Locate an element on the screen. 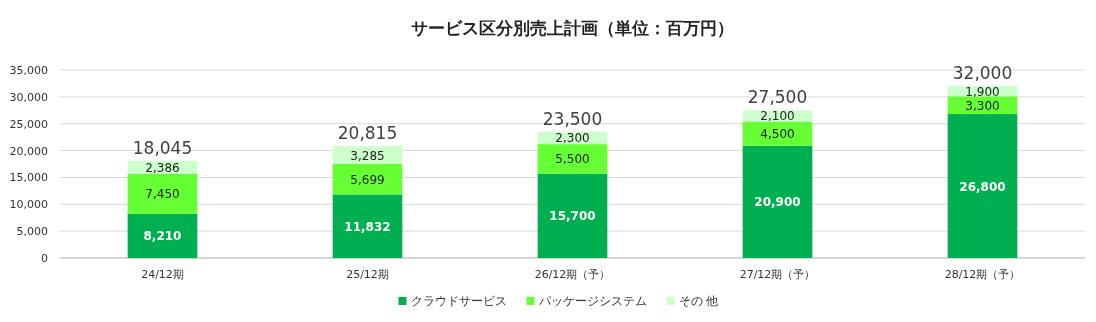 The width and height of the screenshot is (1096, 322). data-label: 5,500 is located at coordinates (572, 159).